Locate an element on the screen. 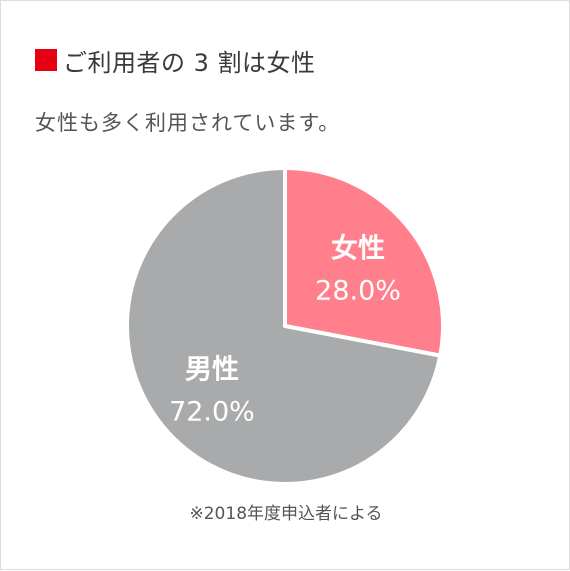 Image resolution: width=570 pixels, height=571 pixels. slice-value-0: 28.0% is located at coordinates (358, 291).